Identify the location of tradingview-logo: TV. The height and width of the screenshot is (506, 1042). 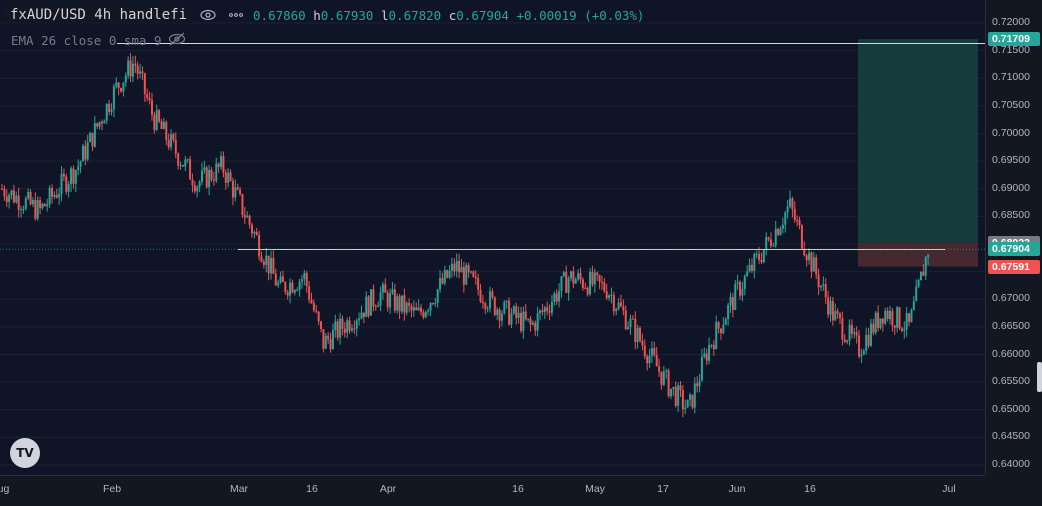
(25, 453).